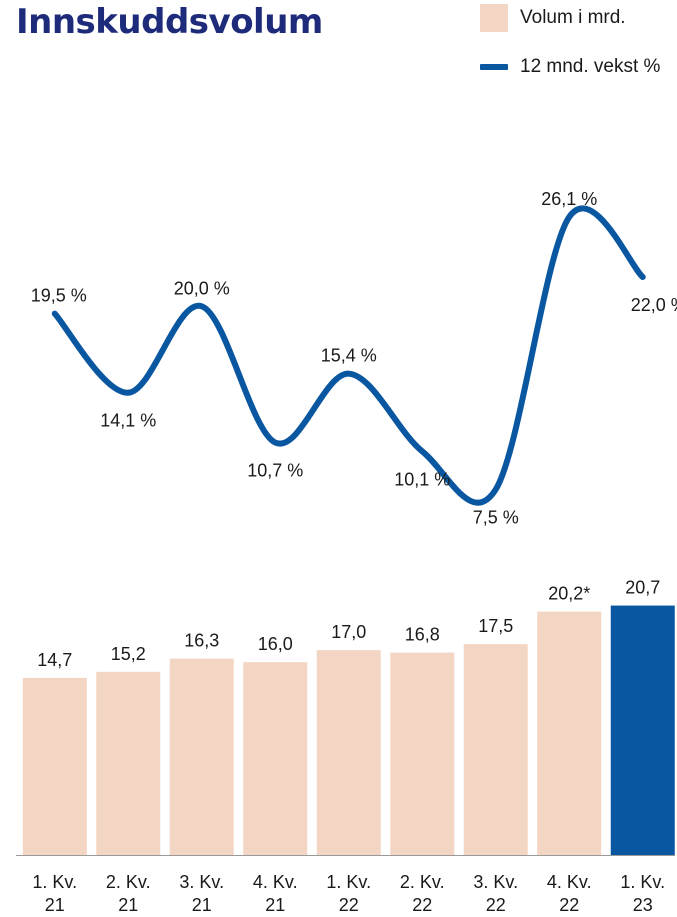 This screenshot has height=917, width=677. Describe the element at coordinates (422, 479) in the screenshot. I see `growth-value-label-6: 10,1 %` at that location.